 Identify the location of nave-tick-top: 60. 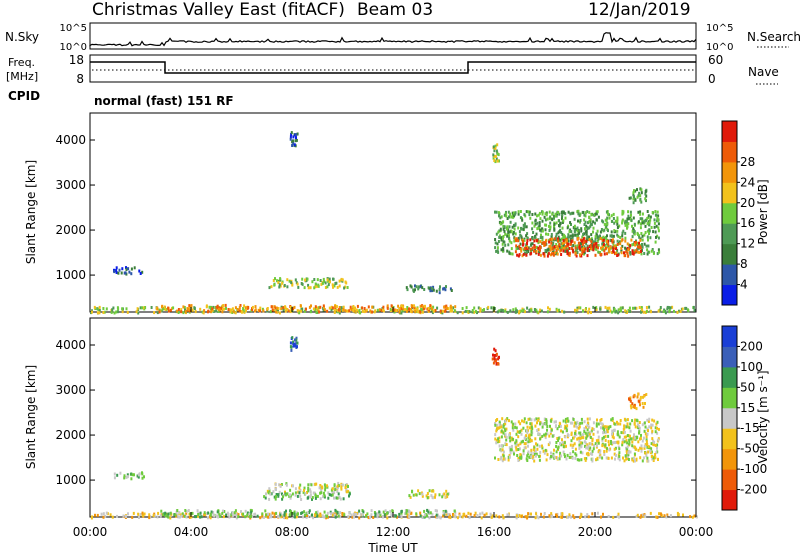
(715, 60).